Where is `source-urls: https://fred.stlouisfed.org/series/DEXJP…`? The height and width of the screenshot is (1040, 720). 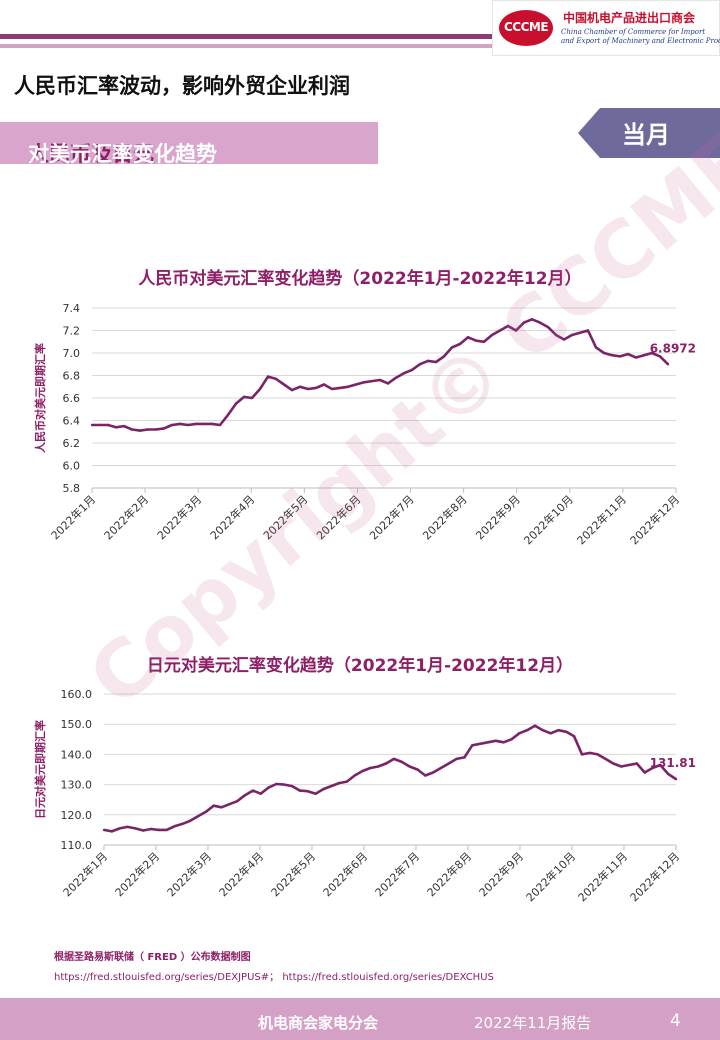
source-urls: https://fred.stlouisfed.org/series/DEXJP… is located at coordinates (274, 977).